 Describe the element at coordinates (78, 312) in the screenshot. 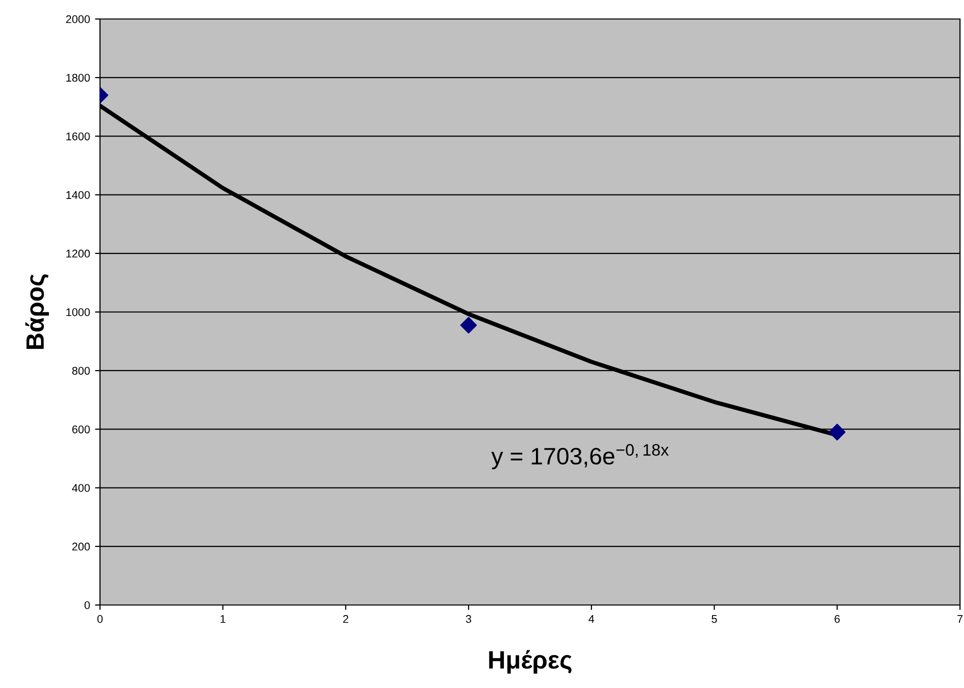

I see `y-tick-label: 1000` at that location.